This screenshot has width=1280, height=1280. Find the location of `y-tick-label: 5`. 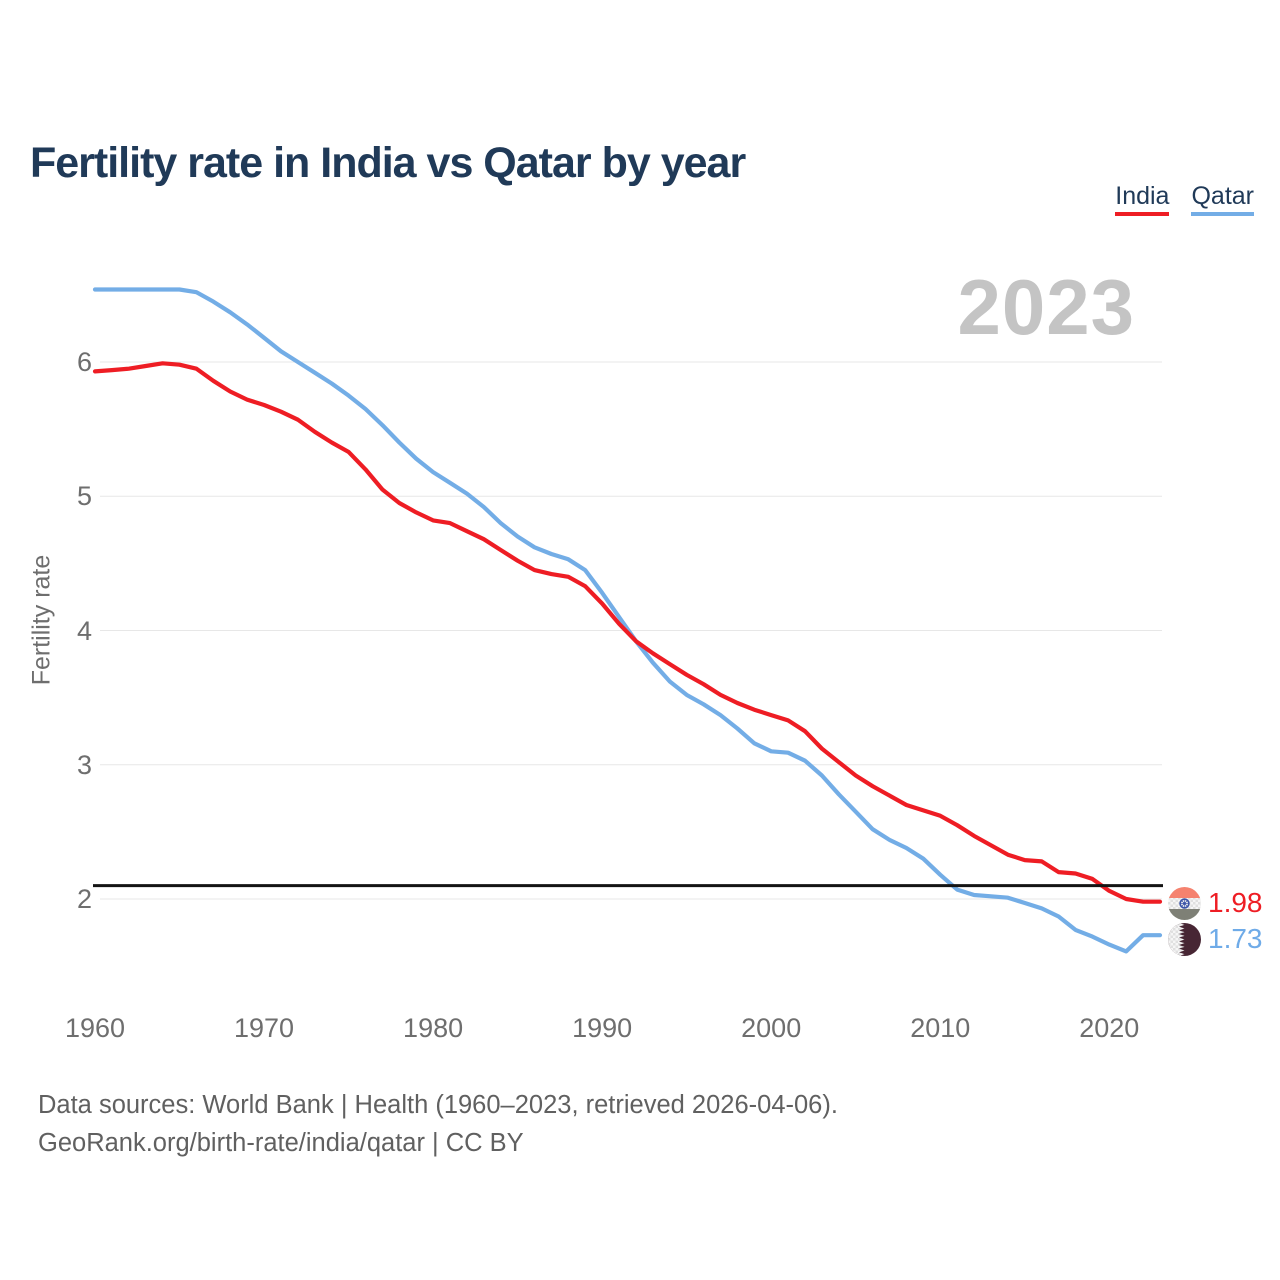

y-tick-label: 5 is located at coordinates (84, 496).